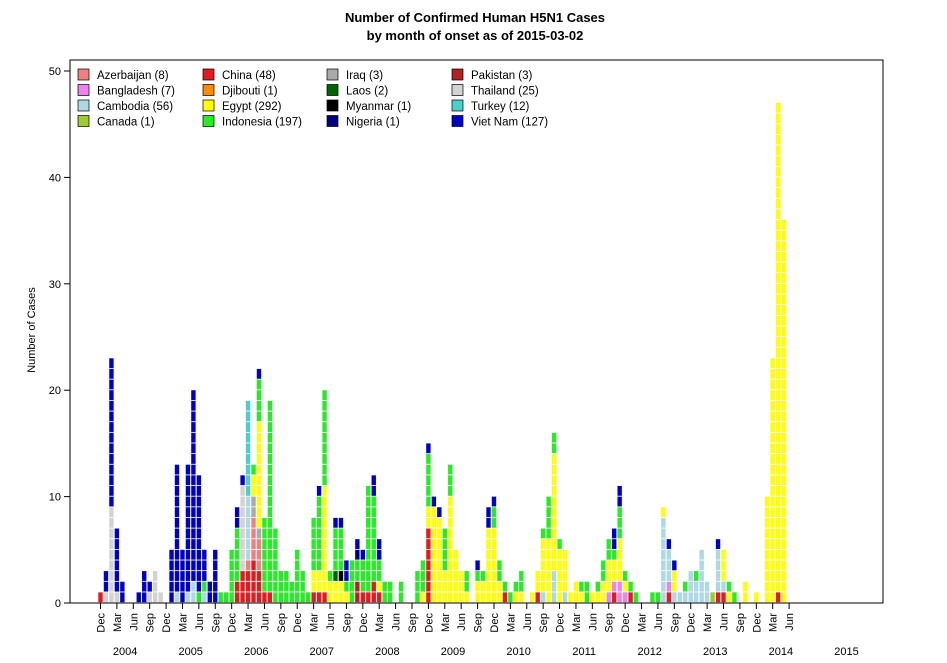 This screenshot has width=947, height=663. I want to click on legend-entry: Nigeria (1), so click(363, 122).